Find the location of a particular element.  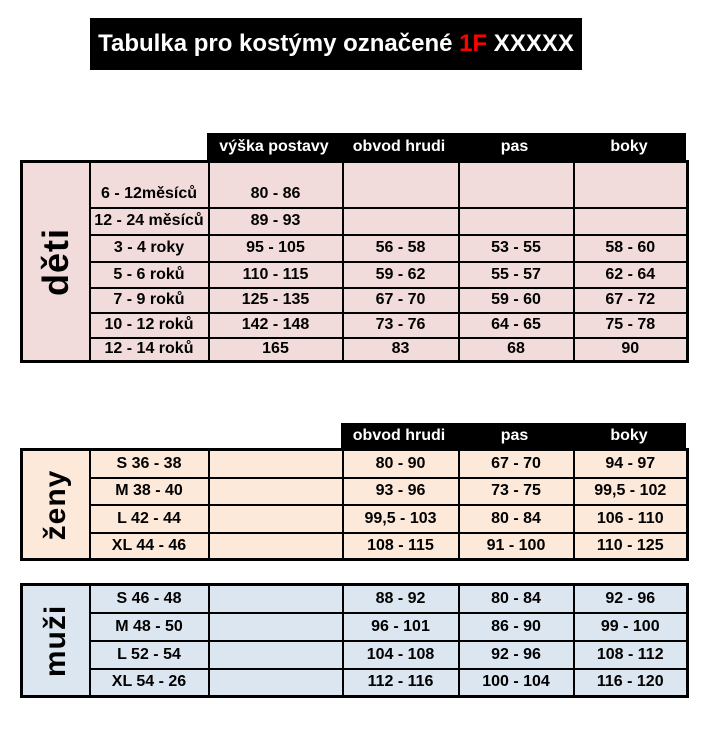

group-label-text: děti is located at coordinates (55, 261).